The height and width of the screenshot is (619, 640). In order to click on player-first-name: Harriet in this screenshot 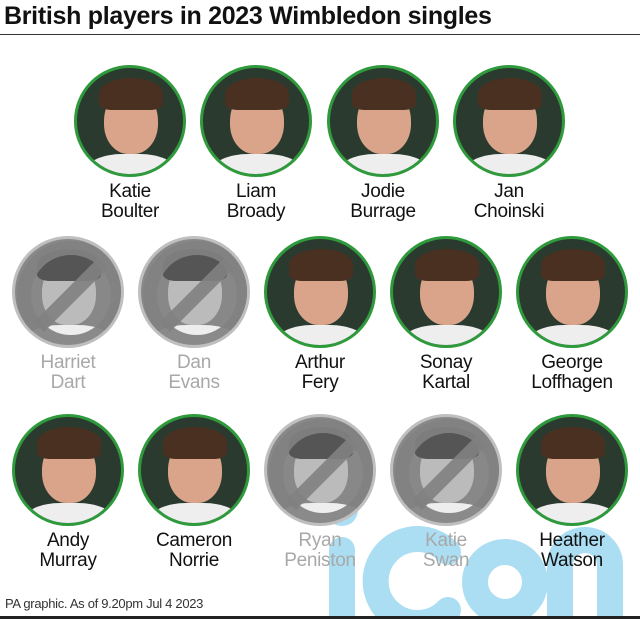, I will do `click(68, 362)`.